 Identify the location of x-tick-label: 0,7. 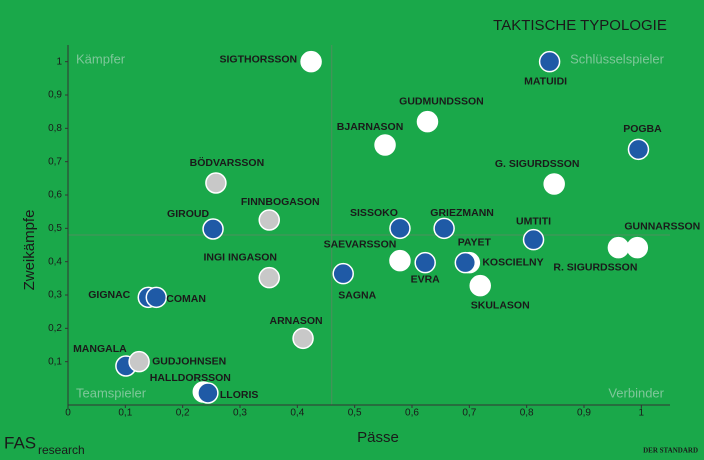
(469, 413).